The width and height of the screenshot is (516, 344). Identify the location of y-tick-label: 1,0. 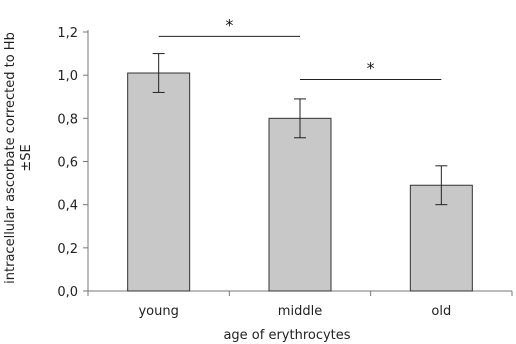
(67, 76).